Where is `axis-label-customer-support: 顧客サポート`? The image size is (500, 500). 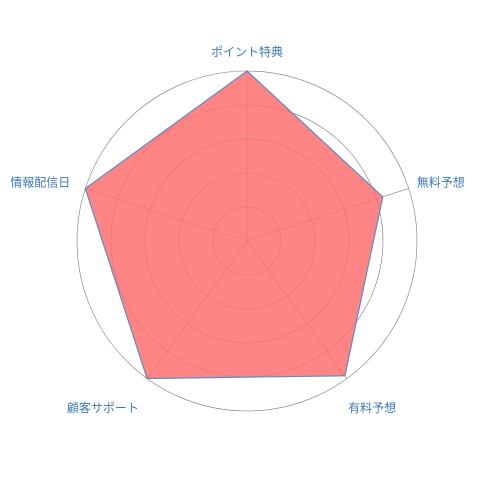
axis-label-customer-support: 顧客サポート is located at coordinates (103, 407).